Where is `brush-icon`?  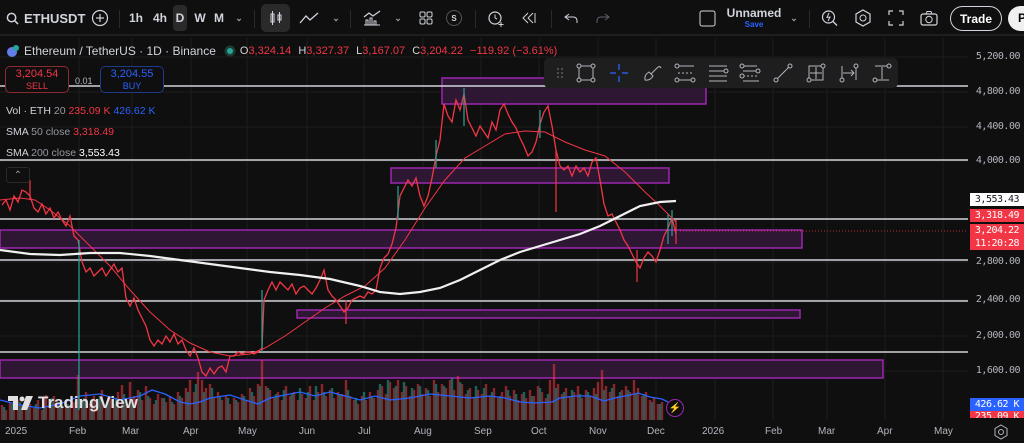
brush-icon is located at coordinates (653, 73).